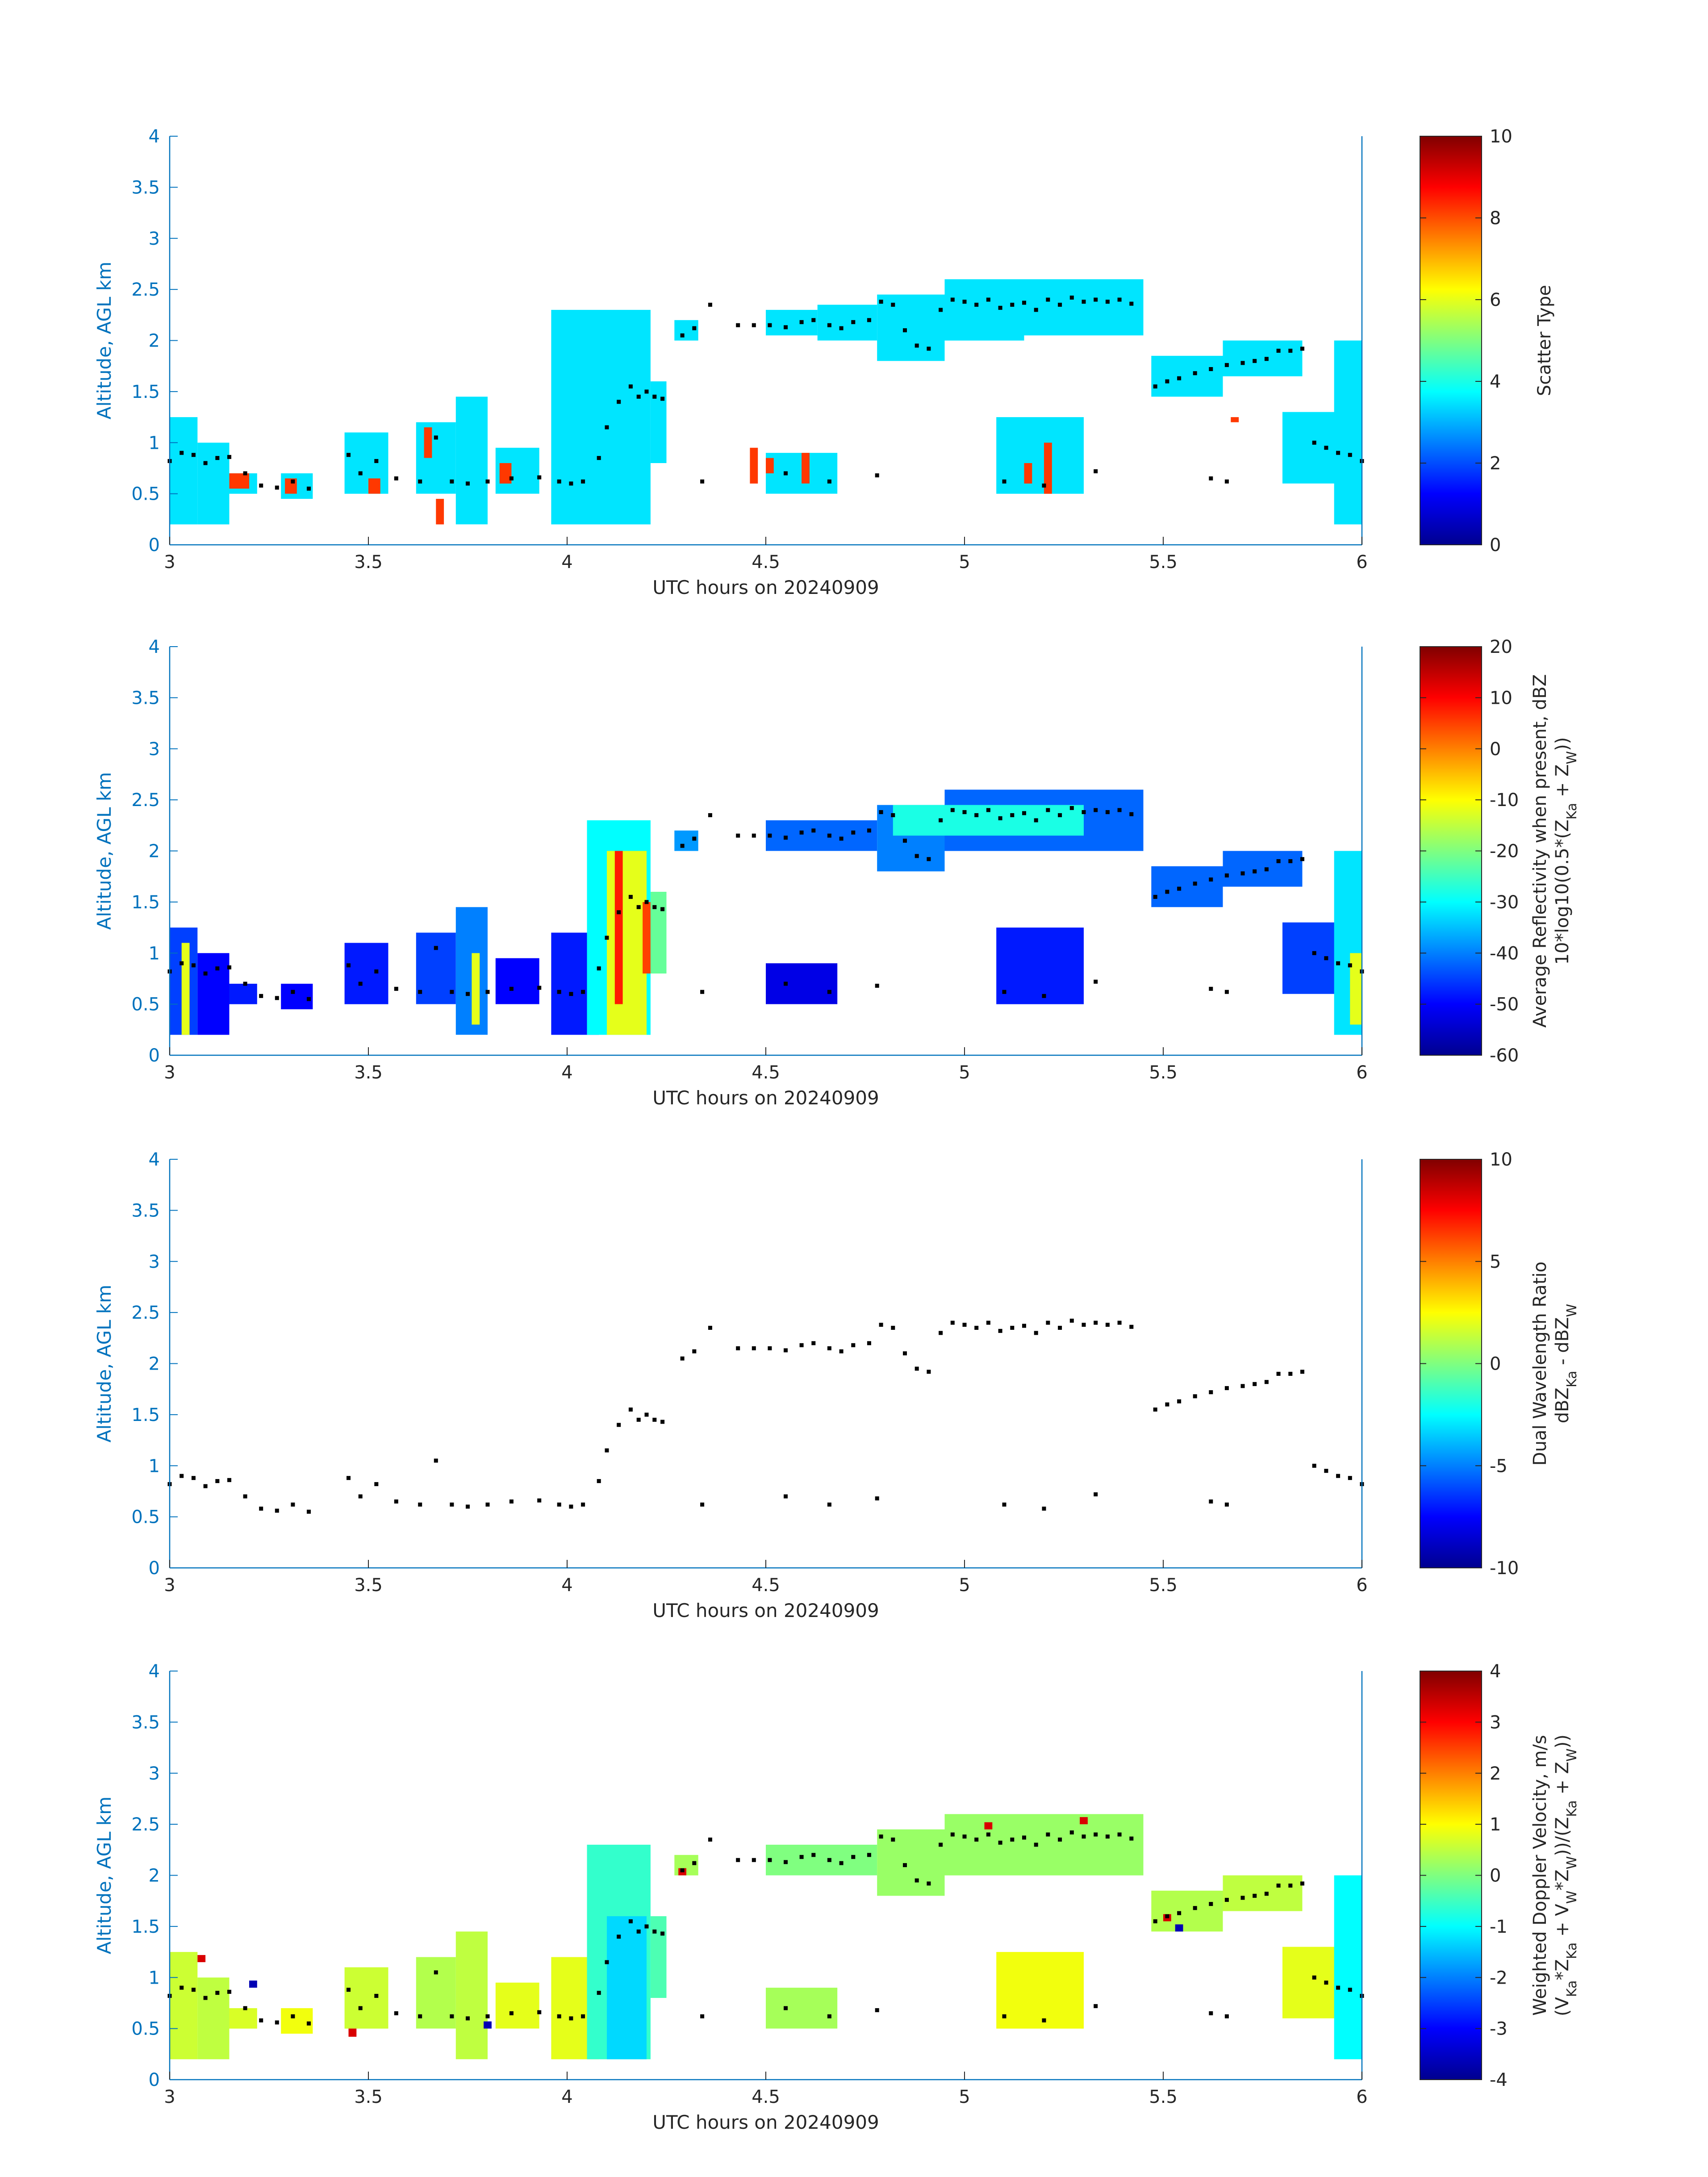  What do you see at coordinates (154, 545) in the screenshot?
I see `y-tick-label: 0` at bounding box center [154, 545].